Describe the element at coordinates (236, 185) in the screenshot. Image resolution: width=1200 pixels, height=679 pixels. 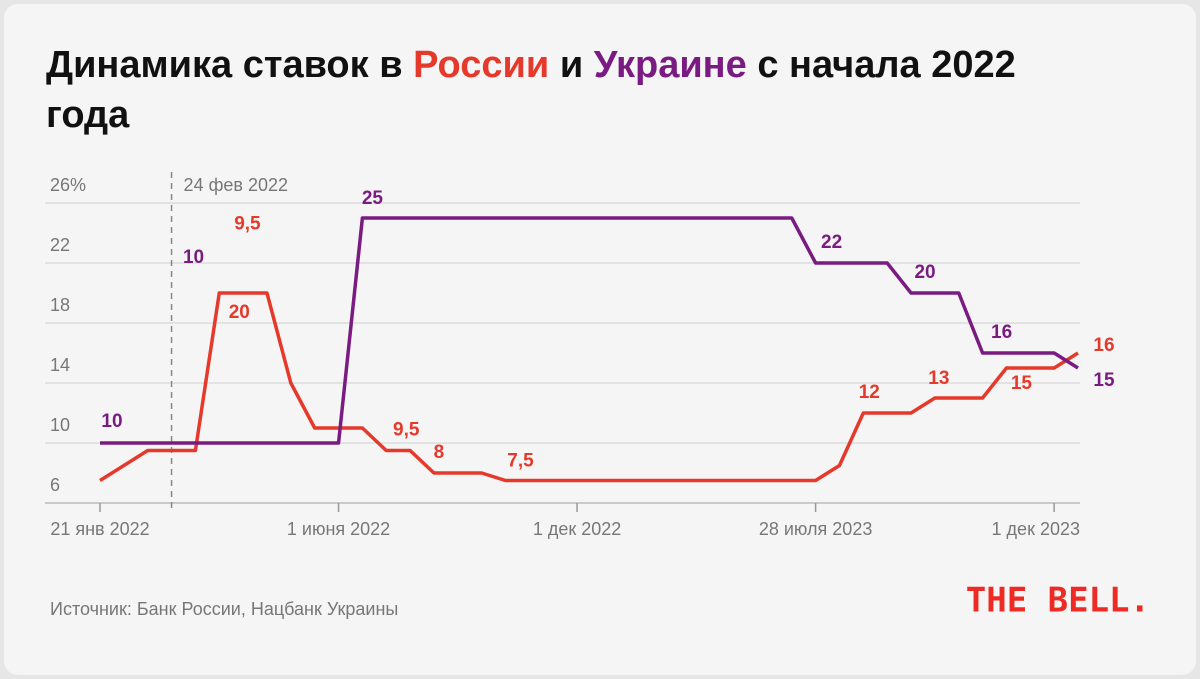
I see `annotation-label: 24 фев 2022` at that location.